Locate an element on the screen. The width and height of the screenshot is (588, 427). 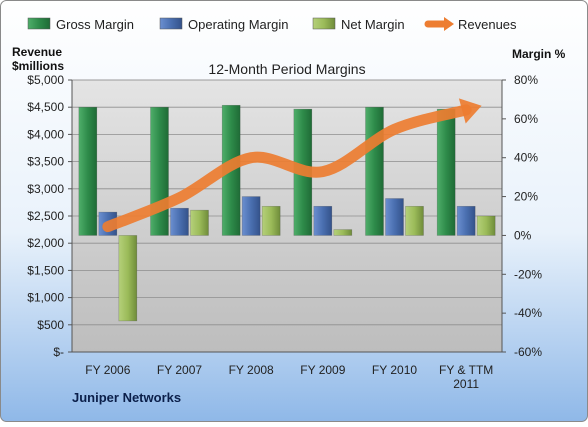
right-axis-tick-label: 20% is located at coordinates (526, 197).